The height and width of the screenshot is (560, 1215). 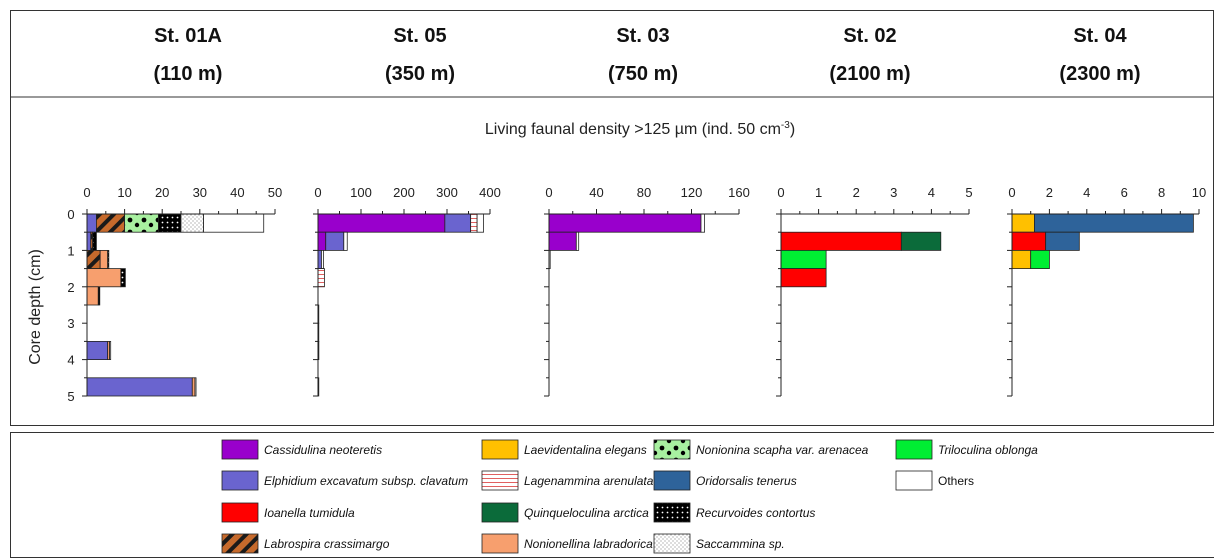 What do you see at coordinates (1049, 192) in the screenshot?
I see `st-04-x-tick-label: 2` at bounding box center [1049, 192].